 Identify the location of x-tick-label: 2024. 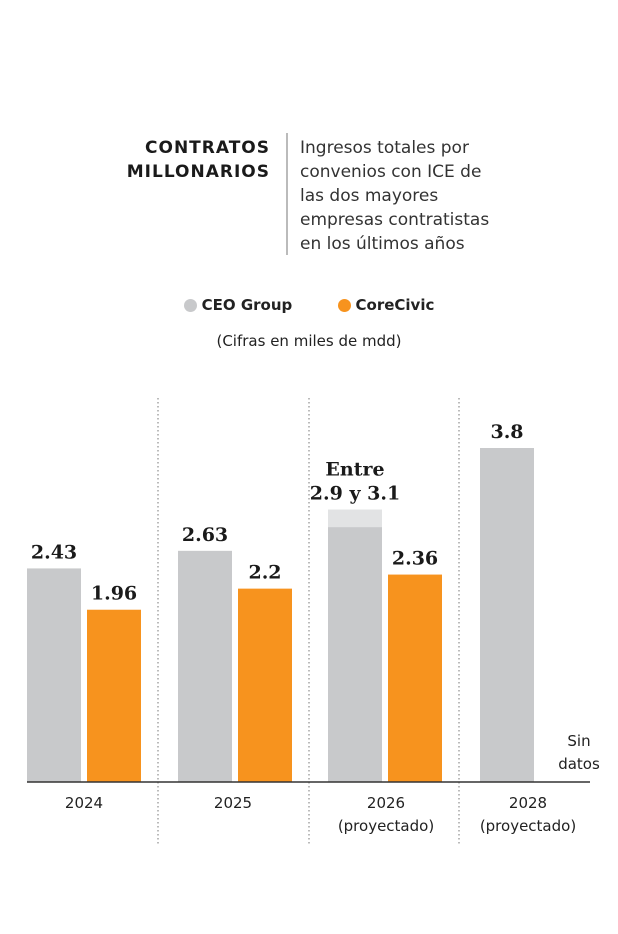
(84, 803).